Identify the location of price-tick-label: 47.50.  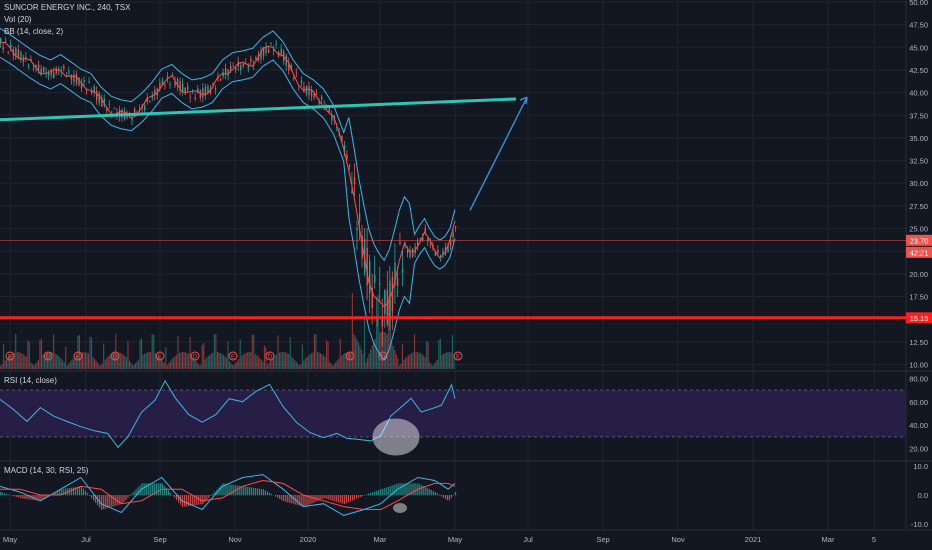
(918, 25).